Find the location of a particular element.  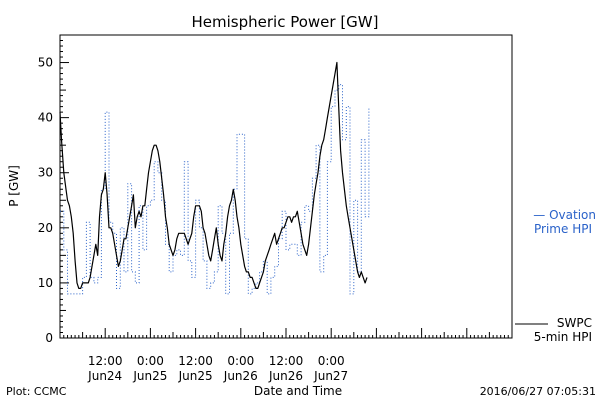

legend-ovation-line1: — Ovation is located at coordinates (564, 215).